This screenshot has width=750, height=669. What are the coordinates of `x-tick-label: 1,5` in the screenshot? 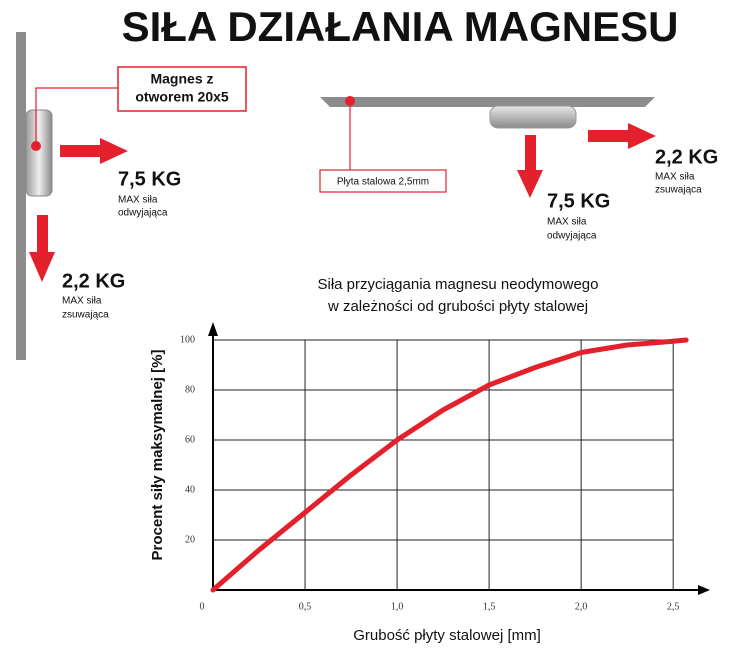 It's located at (489, 606).